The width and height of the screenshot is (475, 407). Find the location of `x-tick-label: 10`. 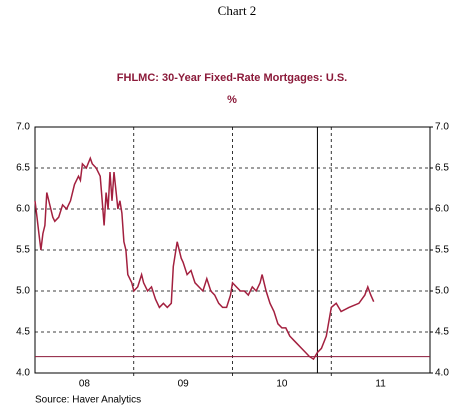

x-tick-label: 10 is located at coordinates (282, 384).